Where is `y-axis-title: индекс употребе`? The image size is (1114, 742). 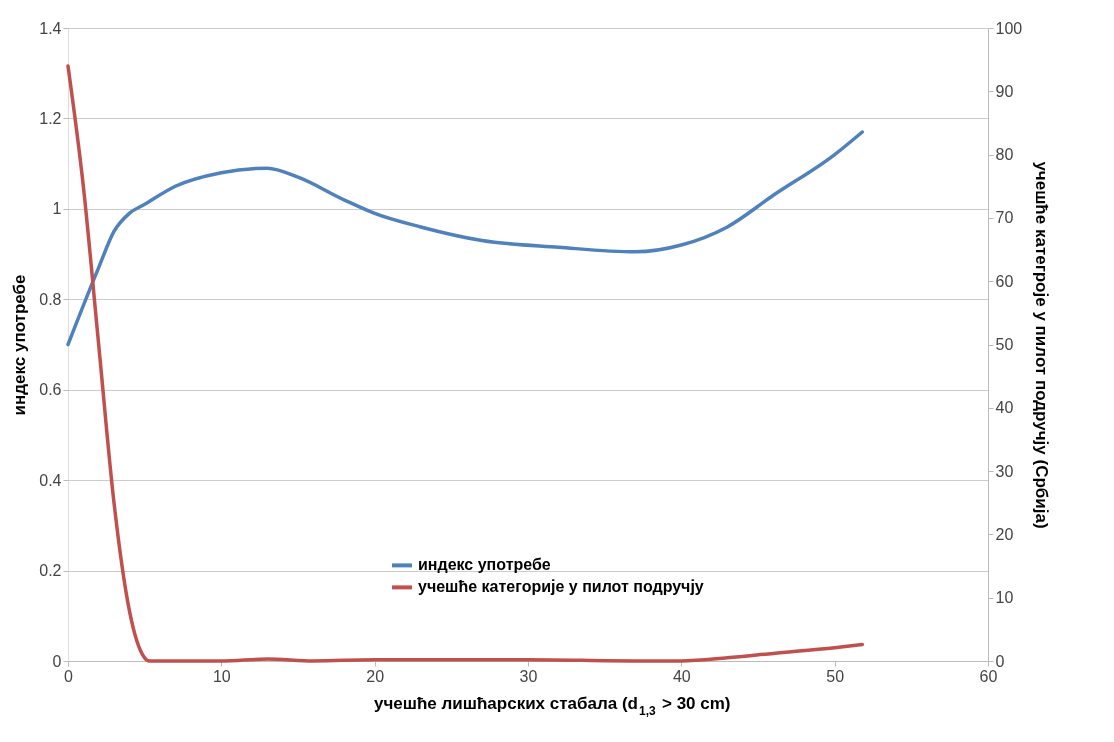 y-axis-title: индекс употребе is located at coordinates (20, 345).